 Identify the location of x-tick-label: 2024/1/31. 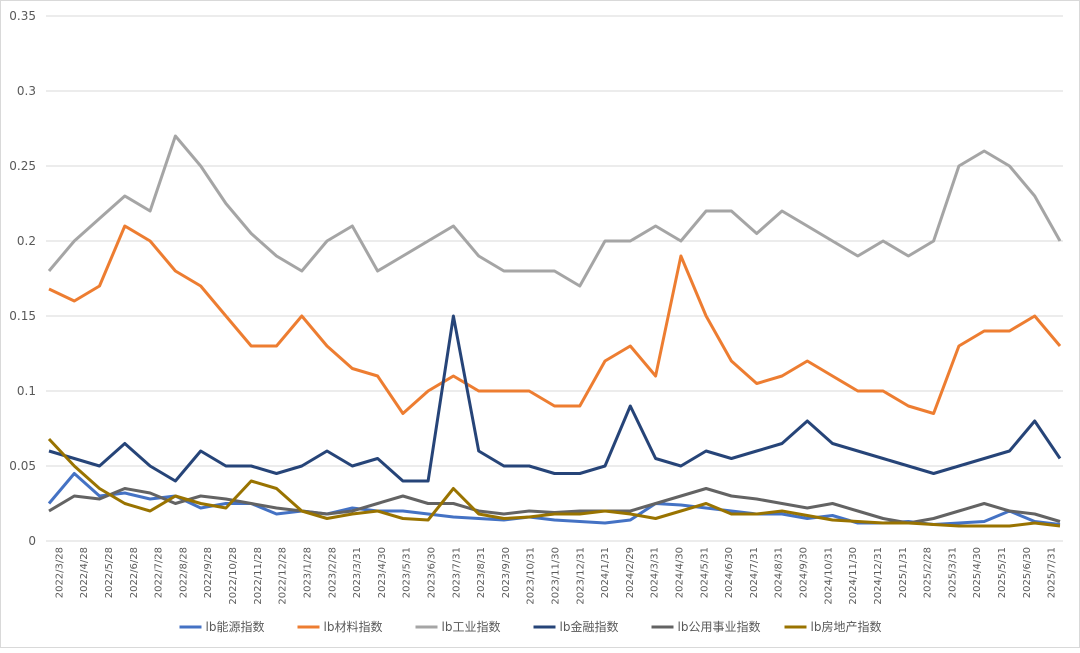
(605, 572).